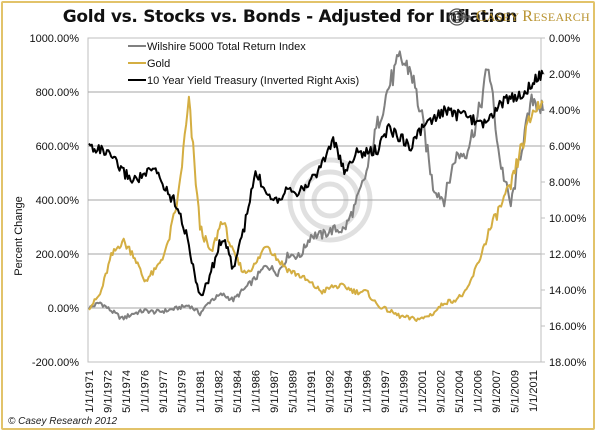 This screenshot has width=600, height=435. What do you see at coordinates (201, 391) in the screenshot?
I see `x-tick-label: 1/1/1981` at bounding box center [201, 391].